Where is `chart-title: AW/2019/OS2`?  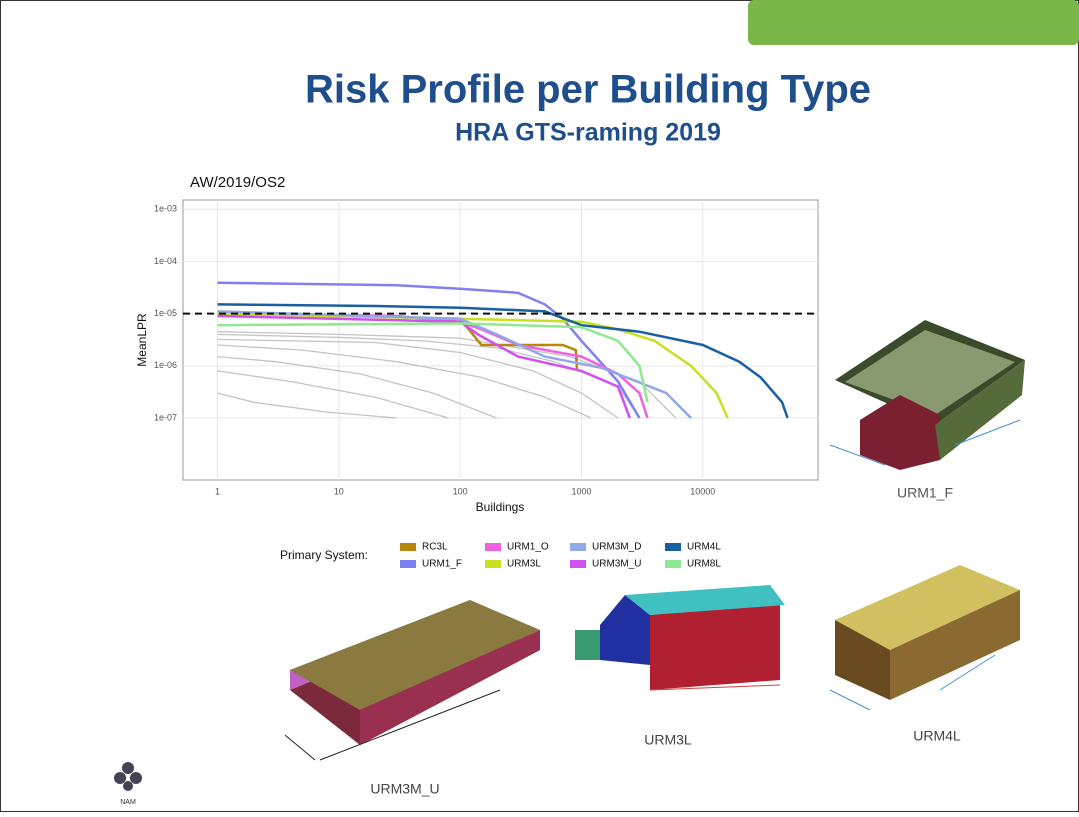
chart-title: AW/2019/OS2 is located at coordinates (237, 182).